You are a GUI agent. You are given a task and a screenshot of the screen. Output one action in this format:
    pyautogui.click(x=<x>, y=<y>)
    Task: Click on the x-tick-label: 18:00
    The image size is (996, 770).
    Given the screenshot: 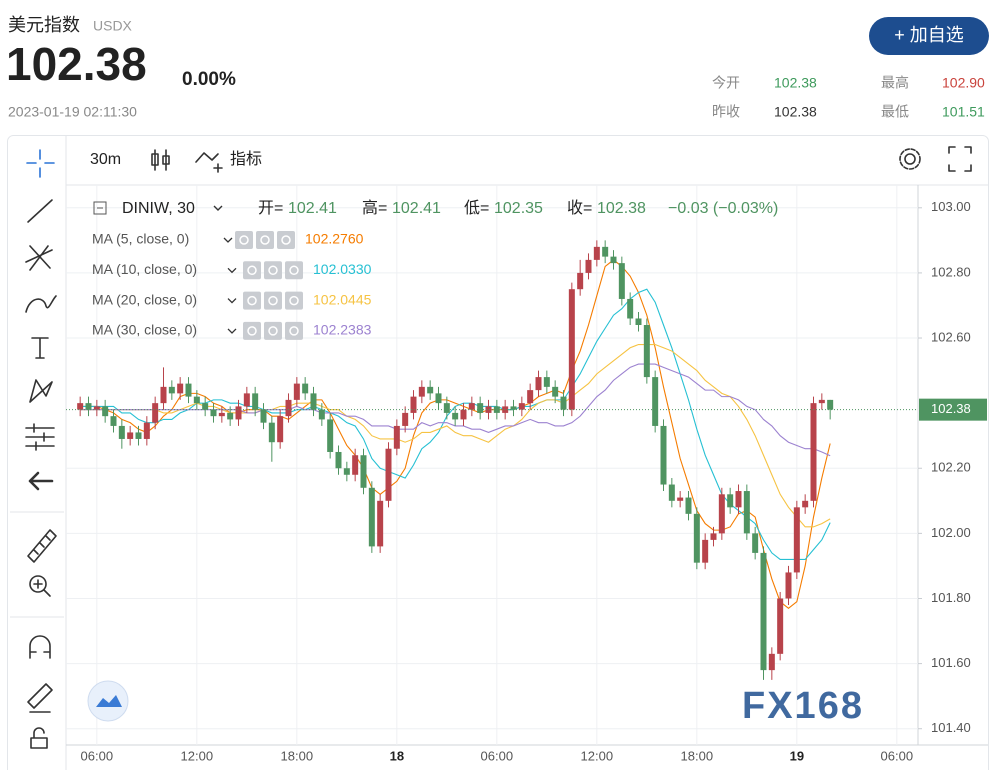 What is the action you would take?
    pyautogui.click(x=697, y=755)
    